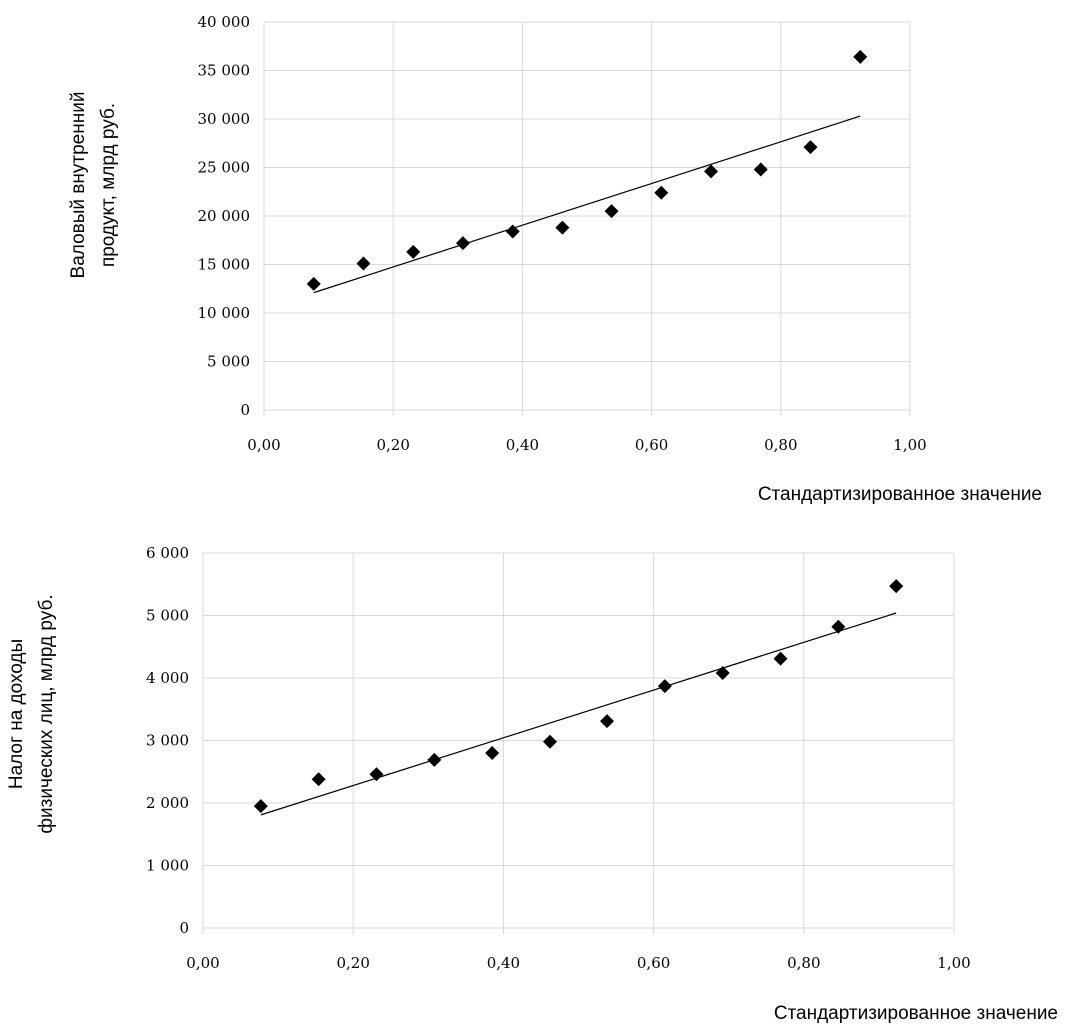  What do you see at coordinates (224, 22) in the screenshot?
I see `y-tick-label: 40 000` at bounding box center [224, 22].